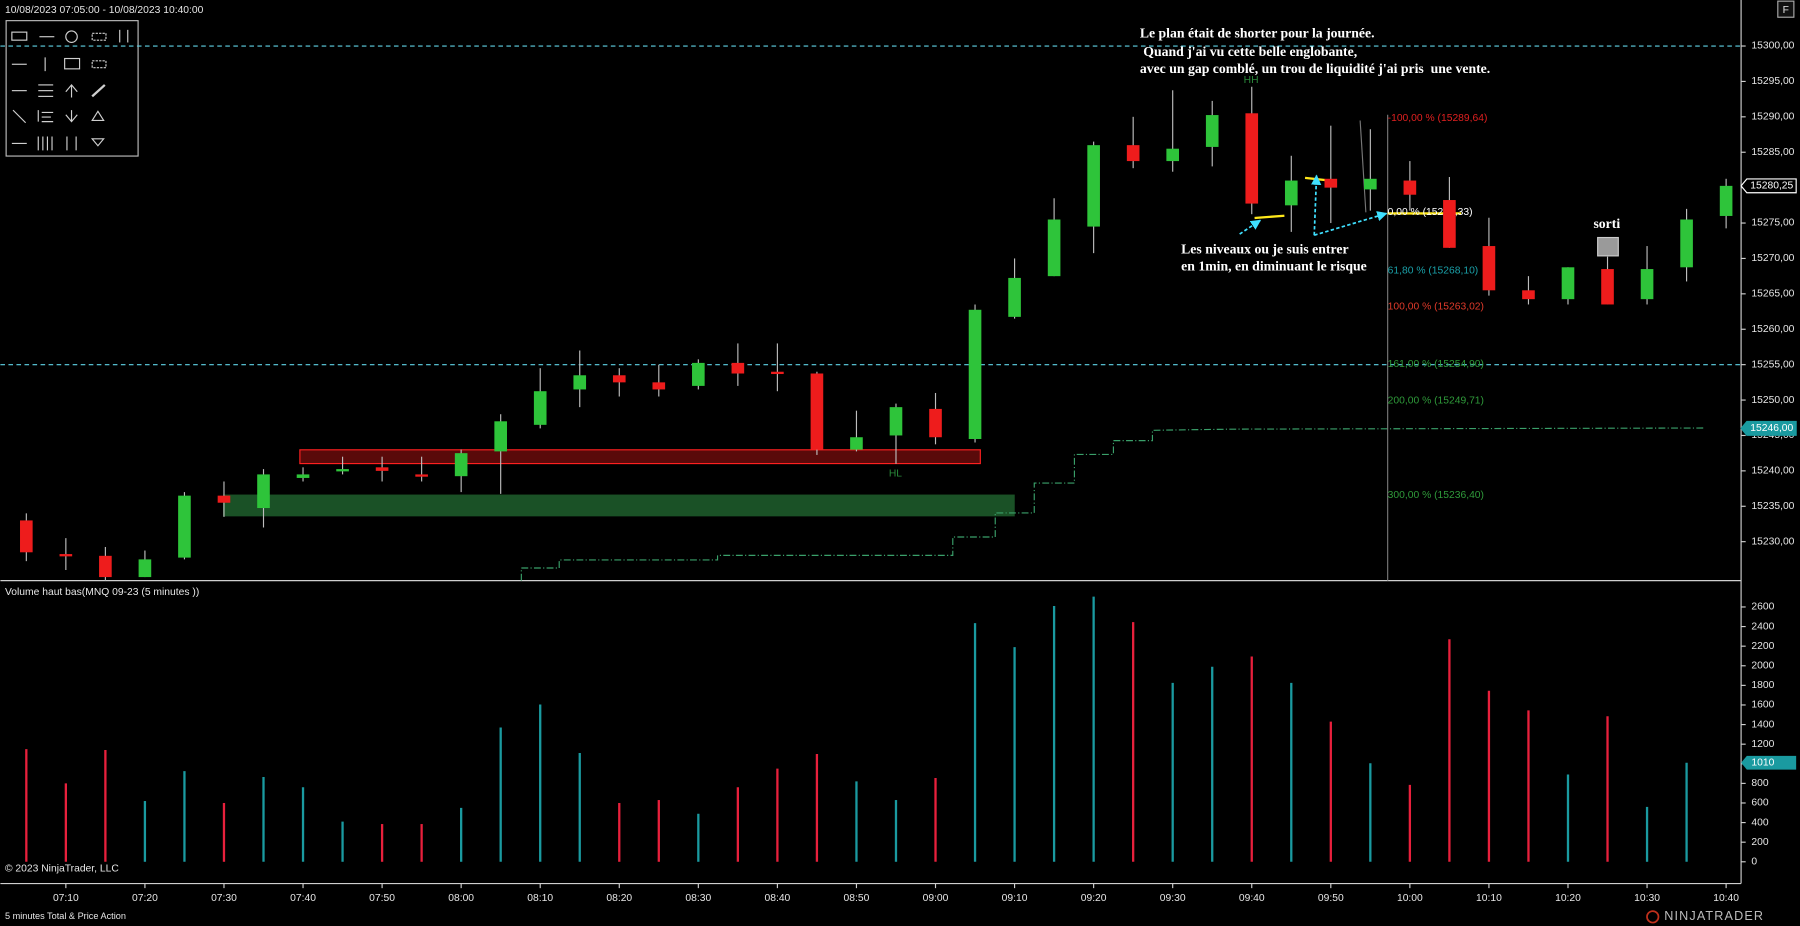 This screenshot has width=1800, height=926. What do you see at coordinates (1772, 329) in the screenshot?
I see `y-tick-label: 15260,00` at bounding box center [1772, 329].